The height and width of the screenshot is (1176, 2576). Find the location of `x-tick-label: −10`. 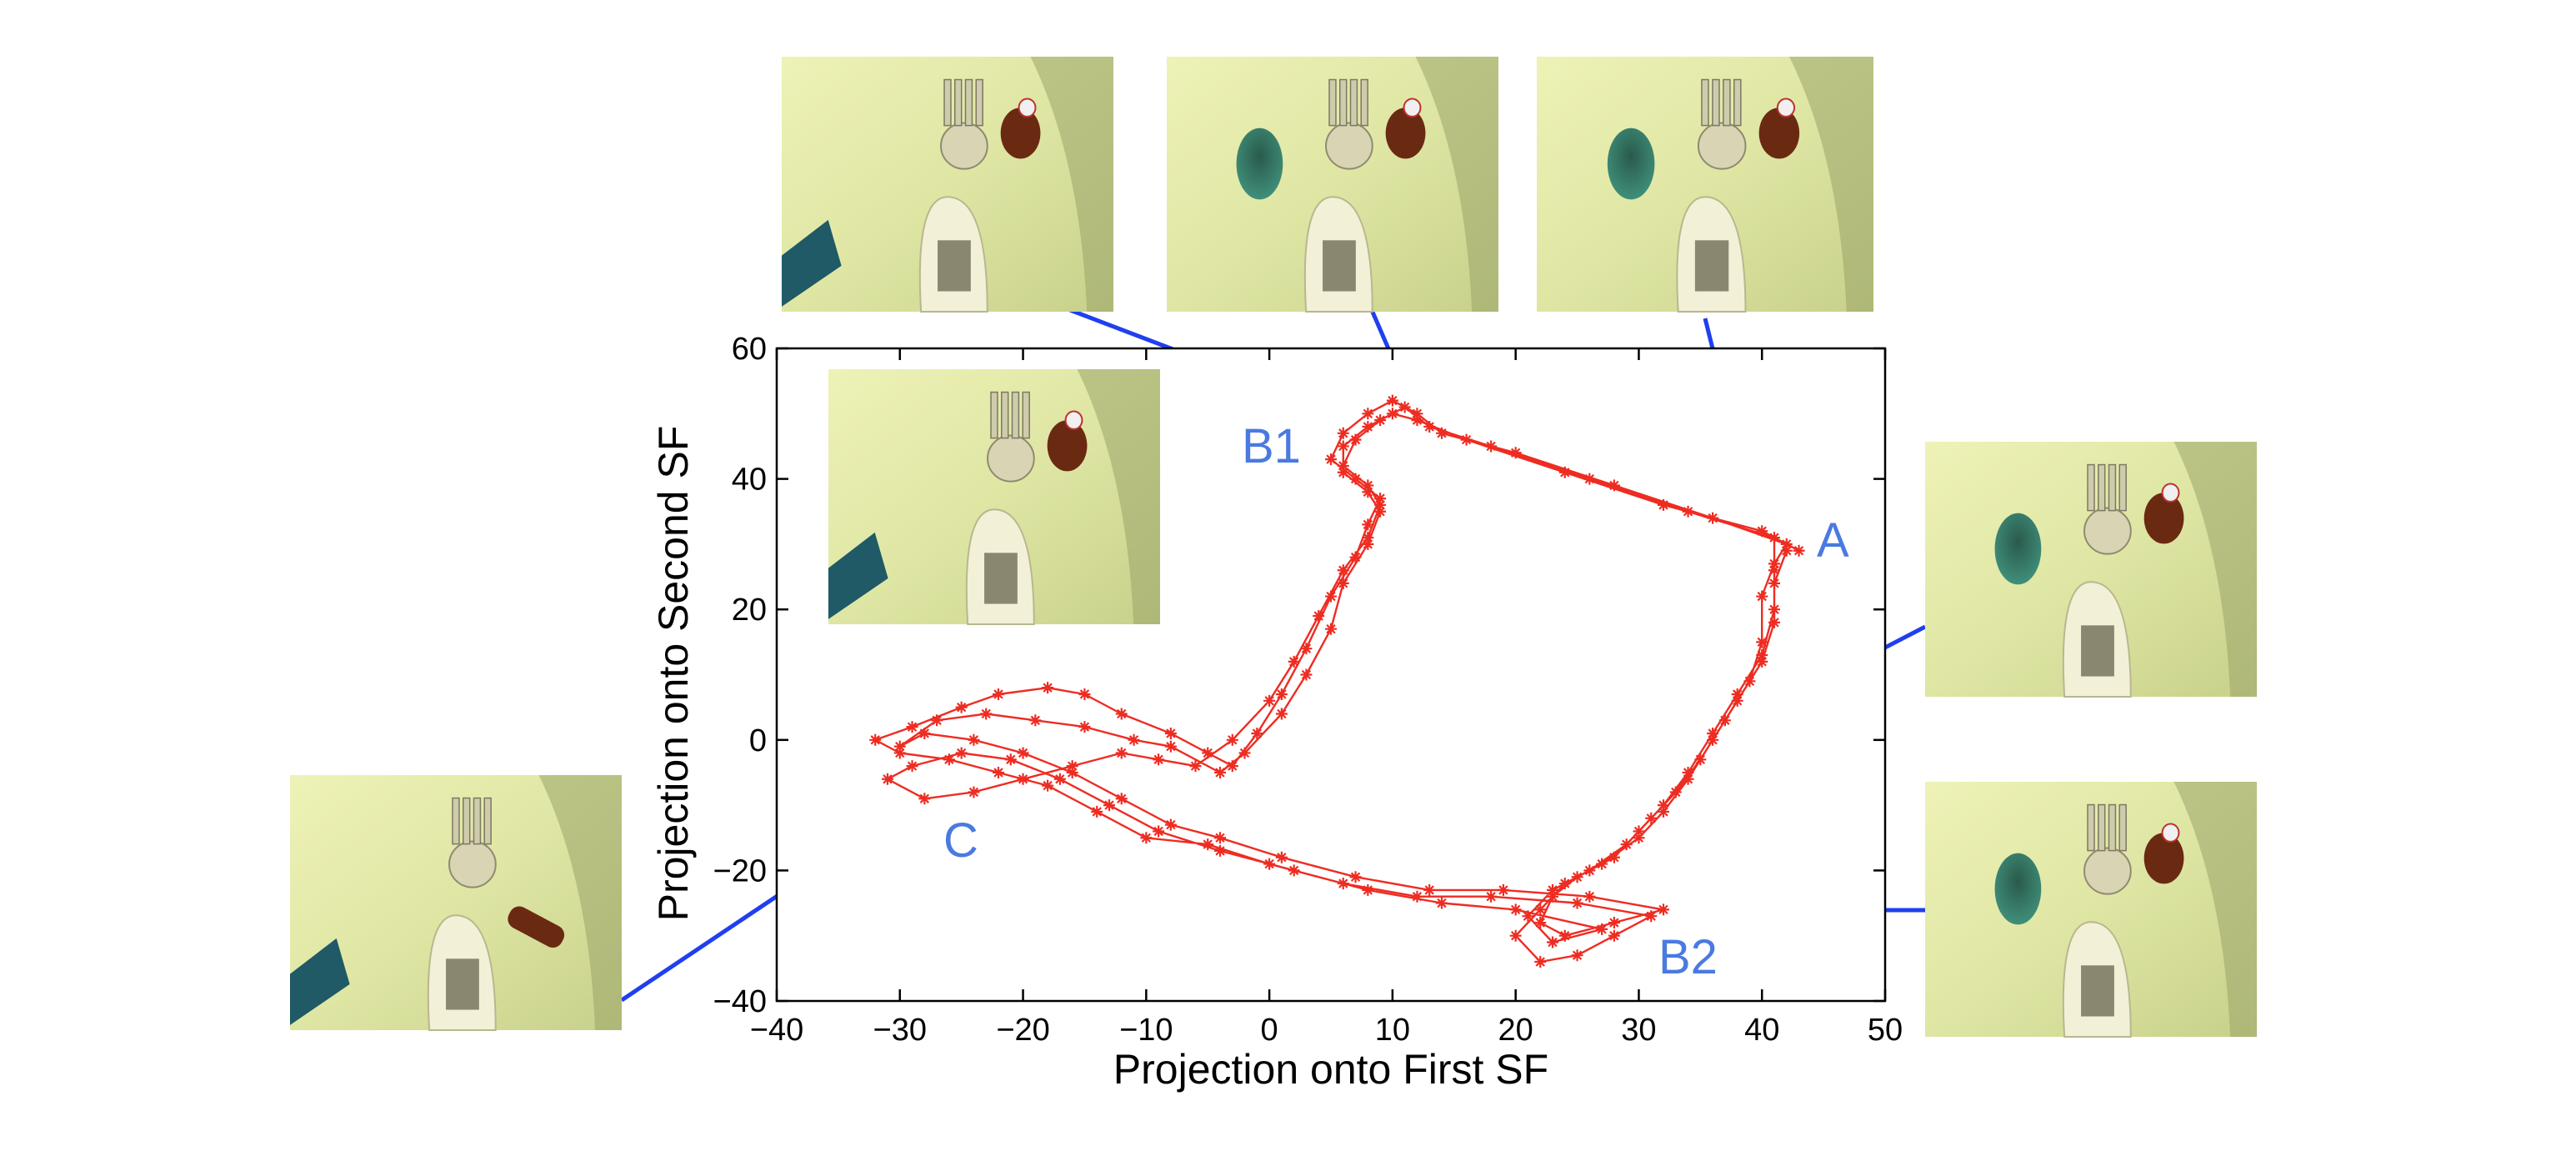

x-tick-label: −10 is located at coordinates (1146, 1030).